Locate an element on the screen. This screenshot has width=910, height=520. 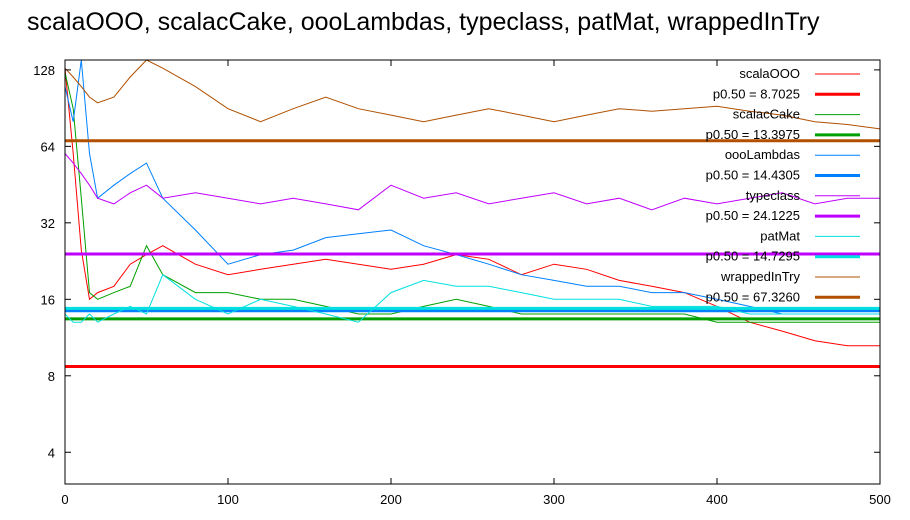
legend-label-7: p0.50 = 24.1225 is located at coordinates (753, 215).